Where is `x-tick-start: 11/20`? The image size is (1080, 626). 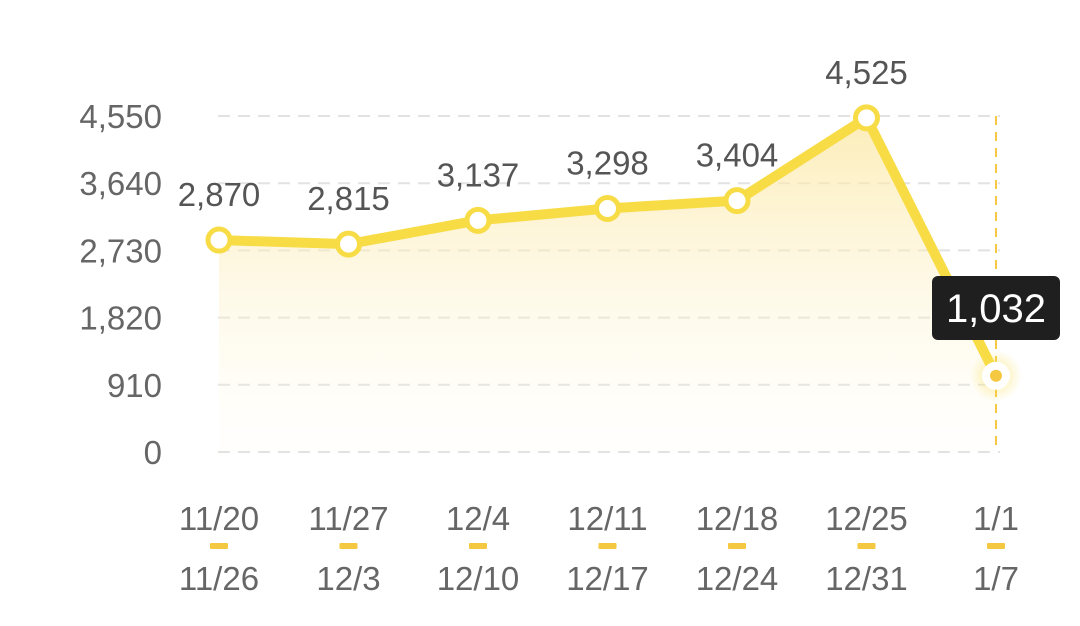
x-tick-start: 11/20 is located at coordinates (219, 518).